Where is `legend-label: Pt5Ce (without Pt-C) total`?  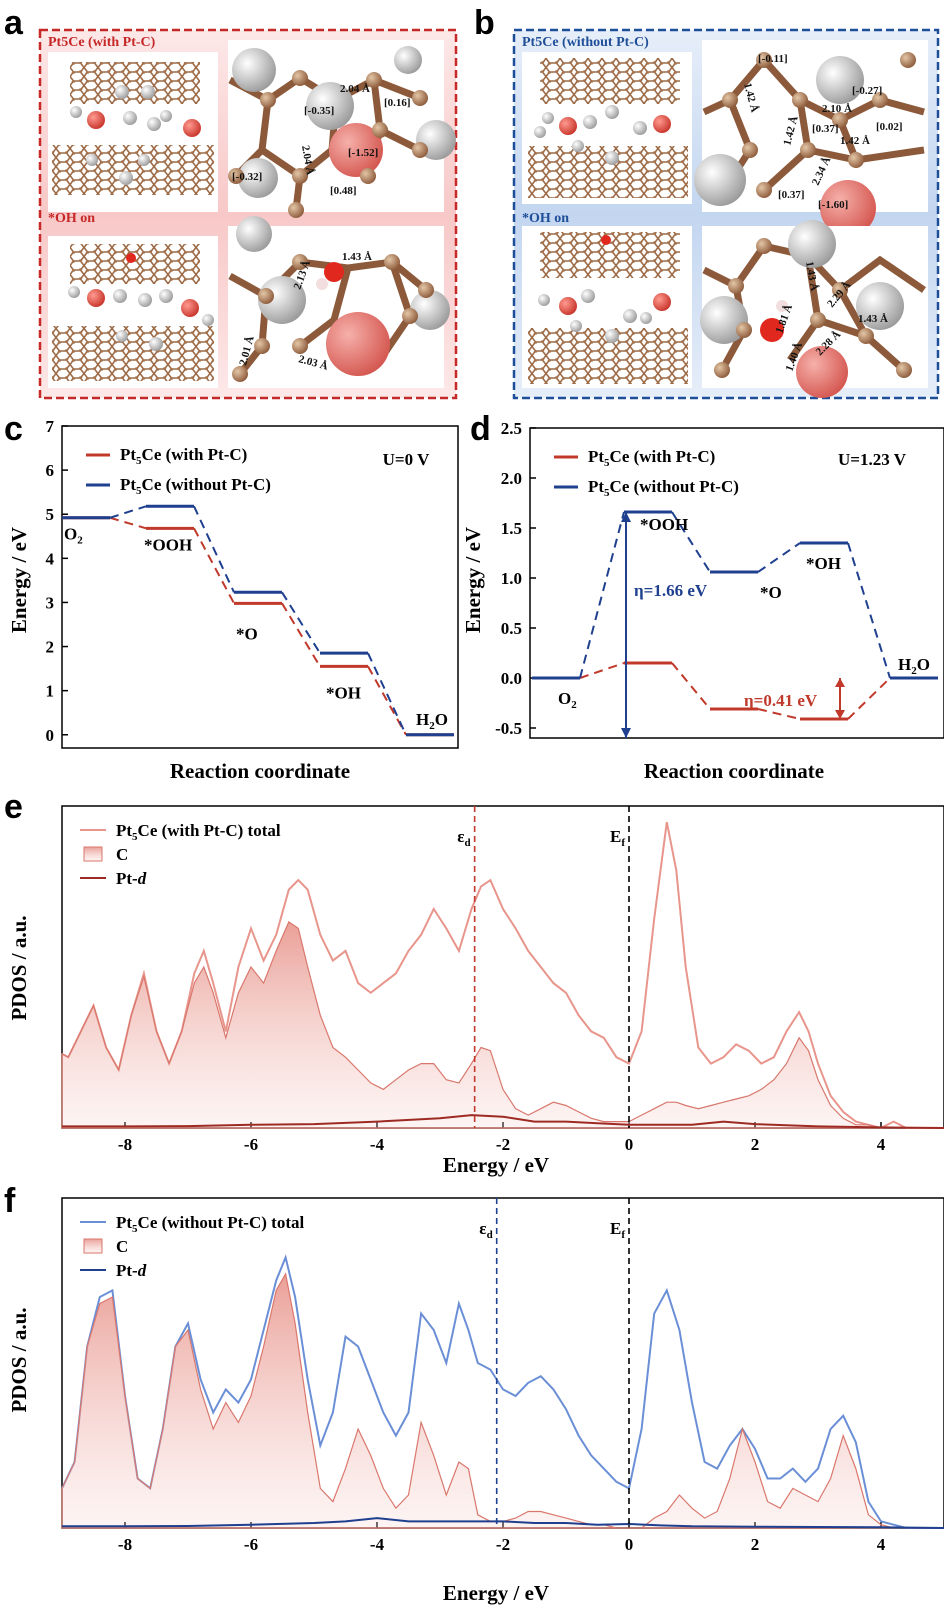
legend-label: Pt5Ce (without Pt-C) total is located at coordinates (210, 1224).